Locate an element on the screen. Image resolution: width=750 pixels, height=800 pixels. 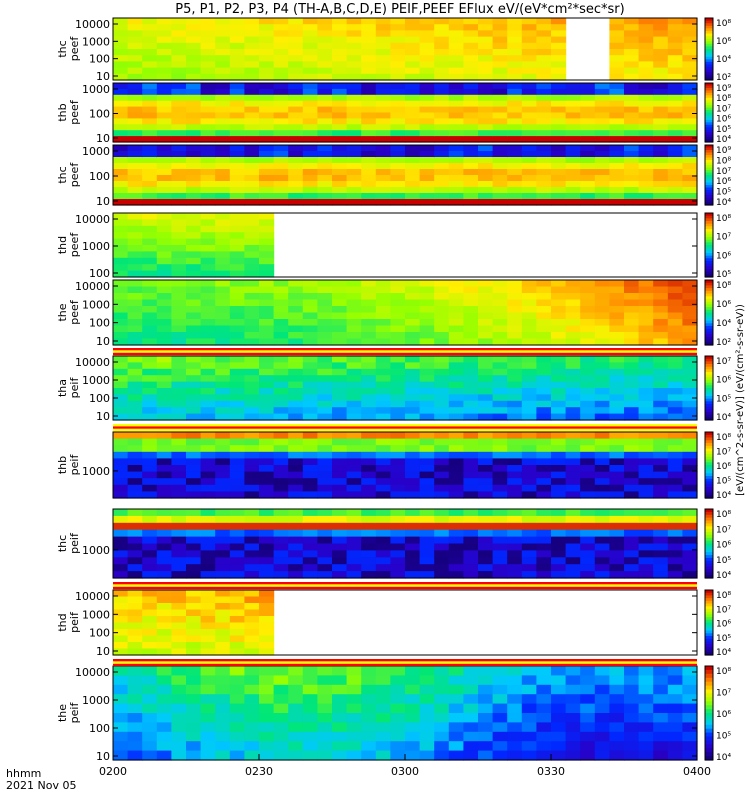
y-axis-label: peif is located at coordinates (74, 622).